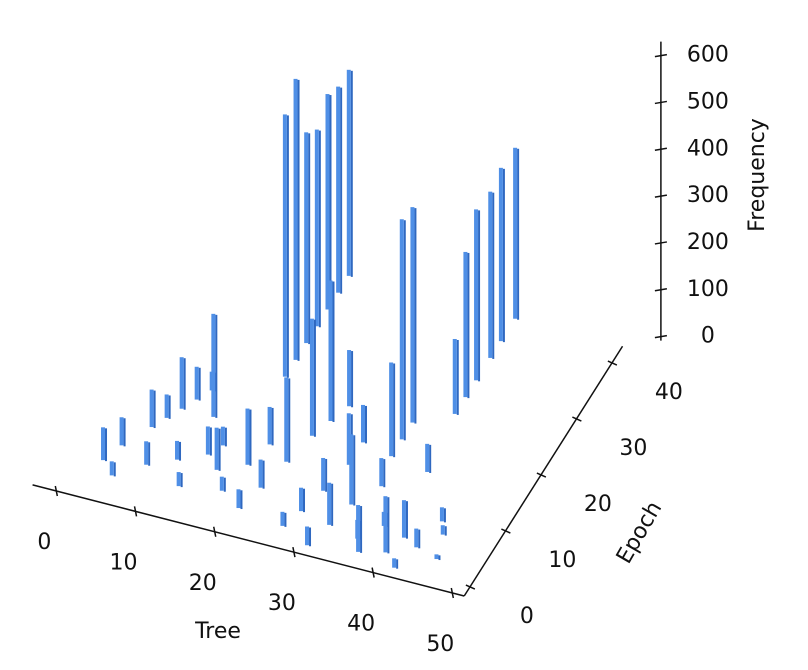 This screenshot has width=808, height=670. What do you see at coordinates (708, 289) in the screenshot?
I see `z-tick-label: 100` at bounding box center [708, 289].